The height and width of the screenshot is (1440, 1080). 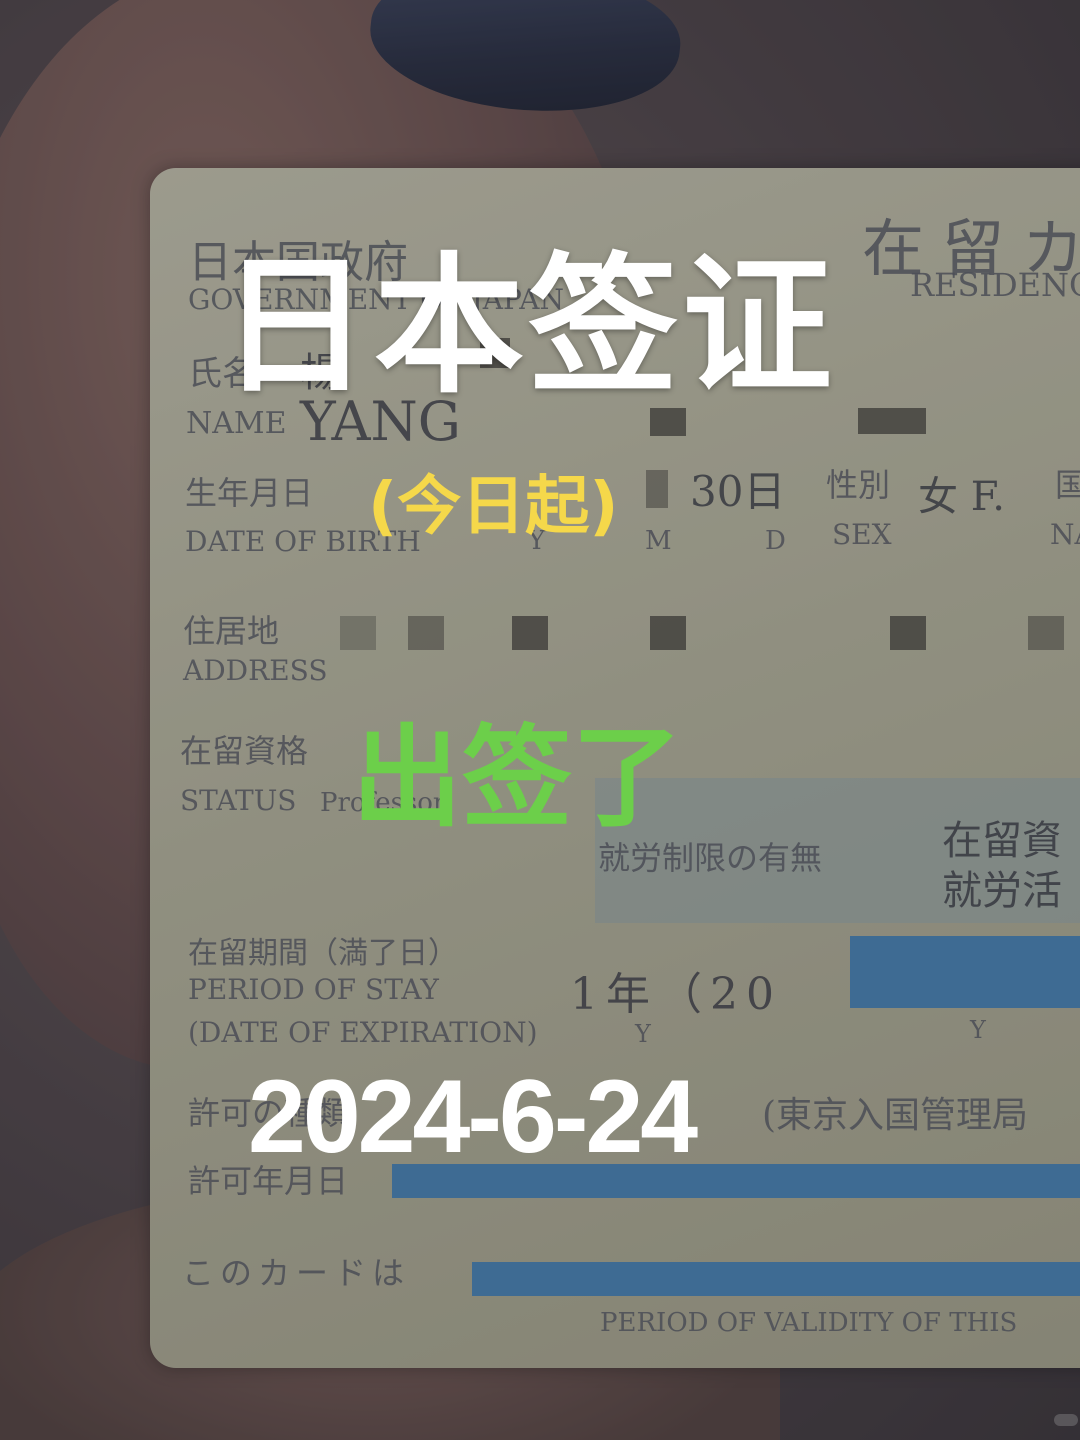 What do you see at coordinates (363, 1032) in the screenshot?
I see `period-label-en-2: (DATE OF EXPIRATION)` at bounding box center [363, 1032].